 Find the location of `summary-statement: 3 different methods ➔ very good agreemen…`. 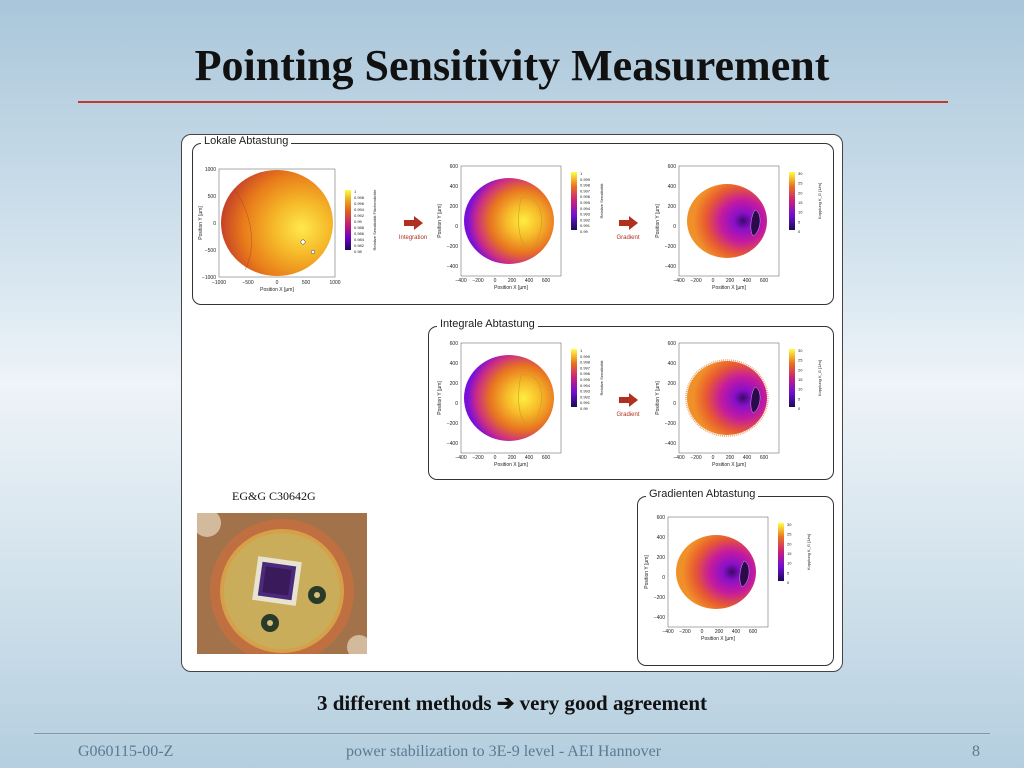

summary-statement: 3 different methods ➔ very good agreemen… is located at coordinates (512, 703).